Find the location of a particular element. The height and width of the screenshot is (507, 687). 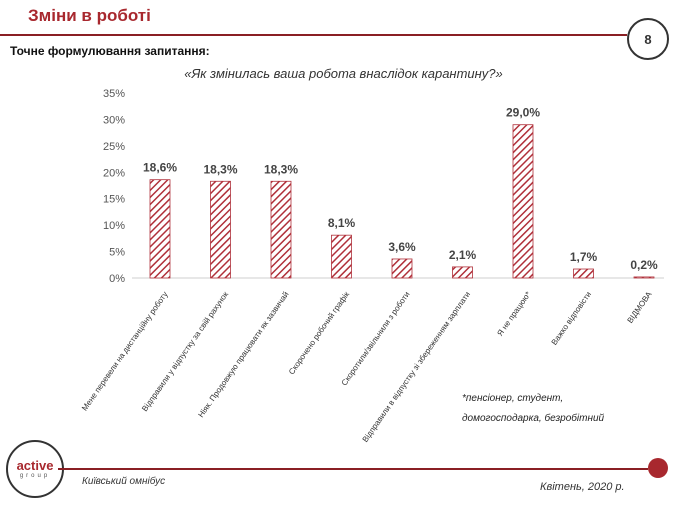

page-number: 8 is located at coordinates (648, 39).